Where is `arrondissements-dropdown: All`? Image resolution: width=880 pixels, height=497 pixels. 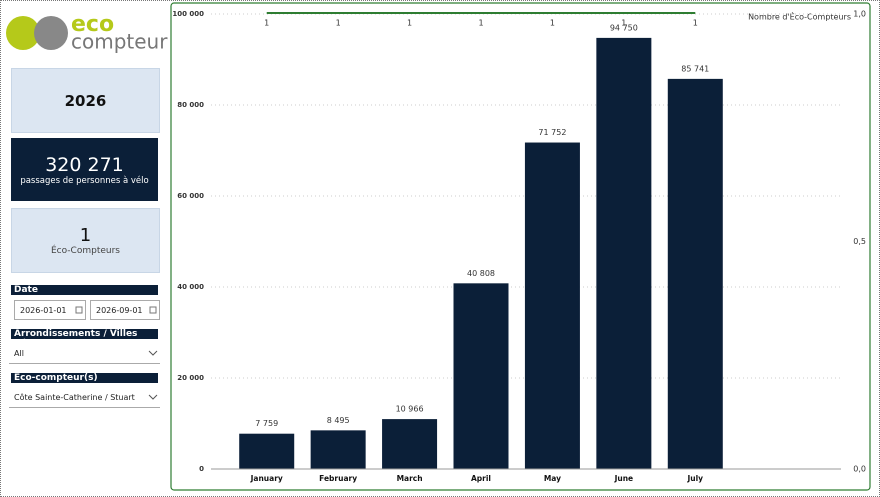 arrondissements-dropdown: All is located at coordinates (84, 354).